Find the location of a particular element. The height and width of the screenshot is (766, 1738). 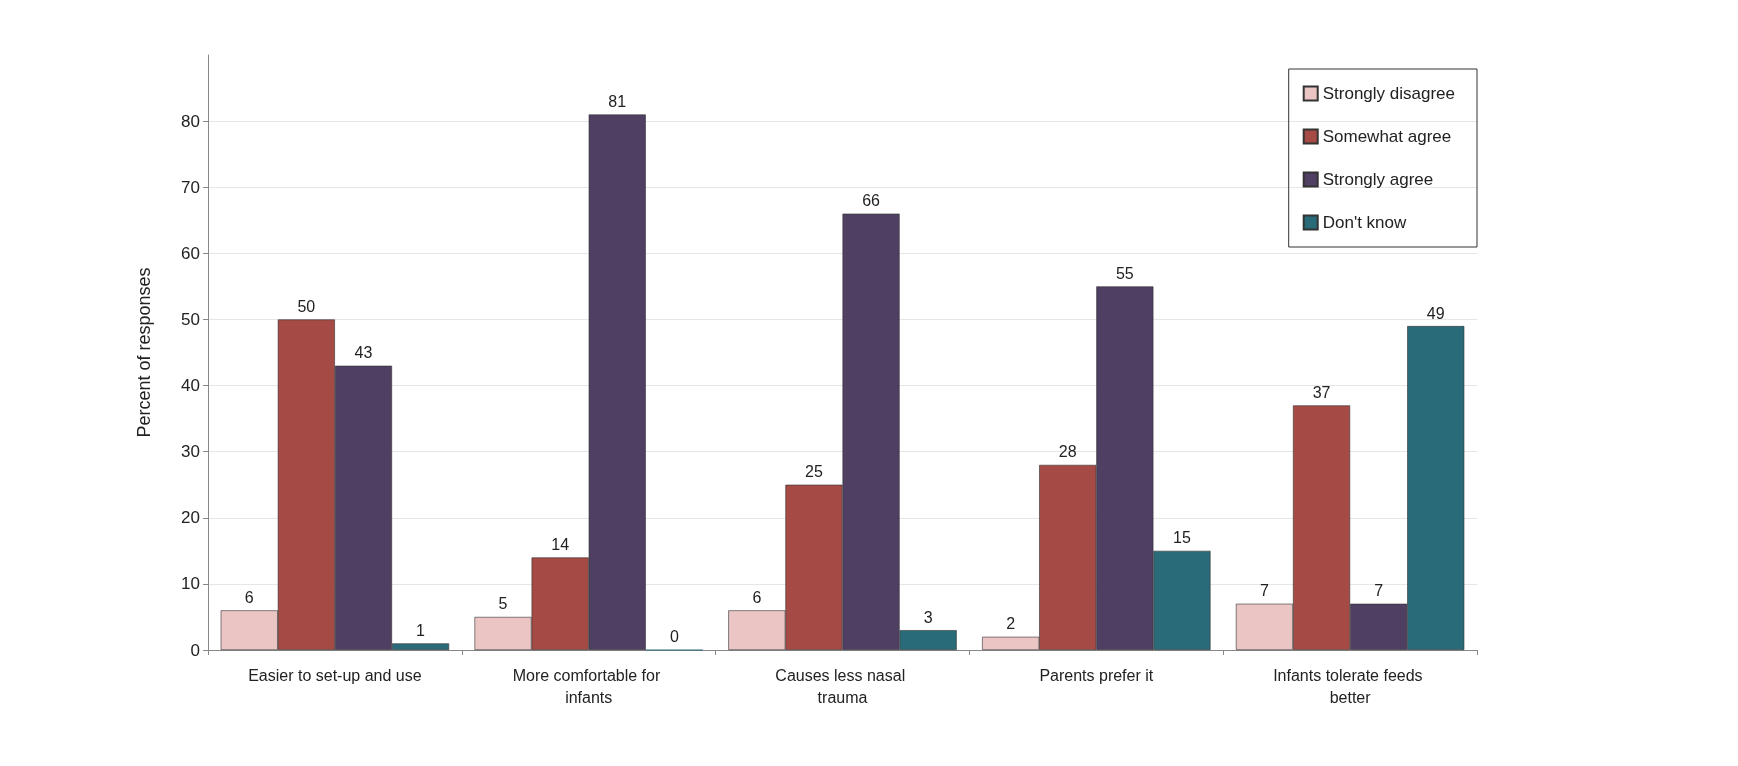

y-tick-label: 80 is located at coordinates (190, 121).